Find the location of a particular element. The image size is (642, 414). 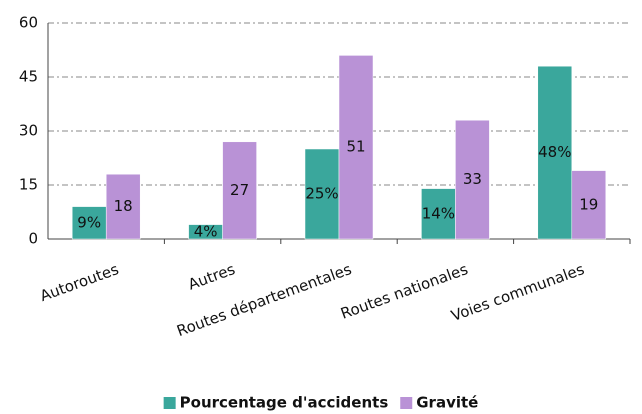

y-tick-label: 60 is located at coordinates (28, 23).